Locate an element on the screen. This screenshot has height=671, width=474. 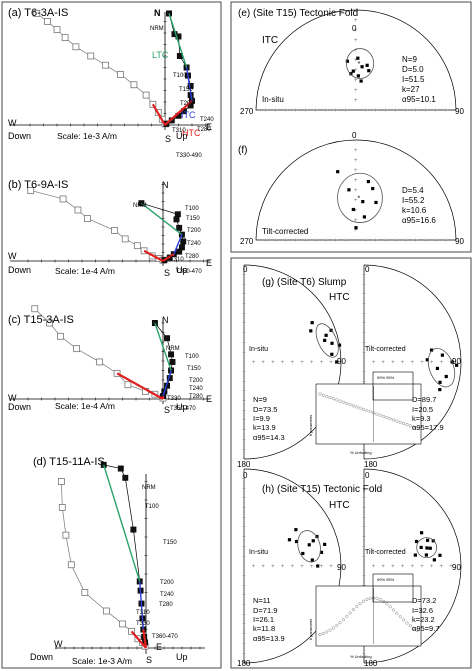
slump-right-180: 180 is located at coordinates (371, 464).